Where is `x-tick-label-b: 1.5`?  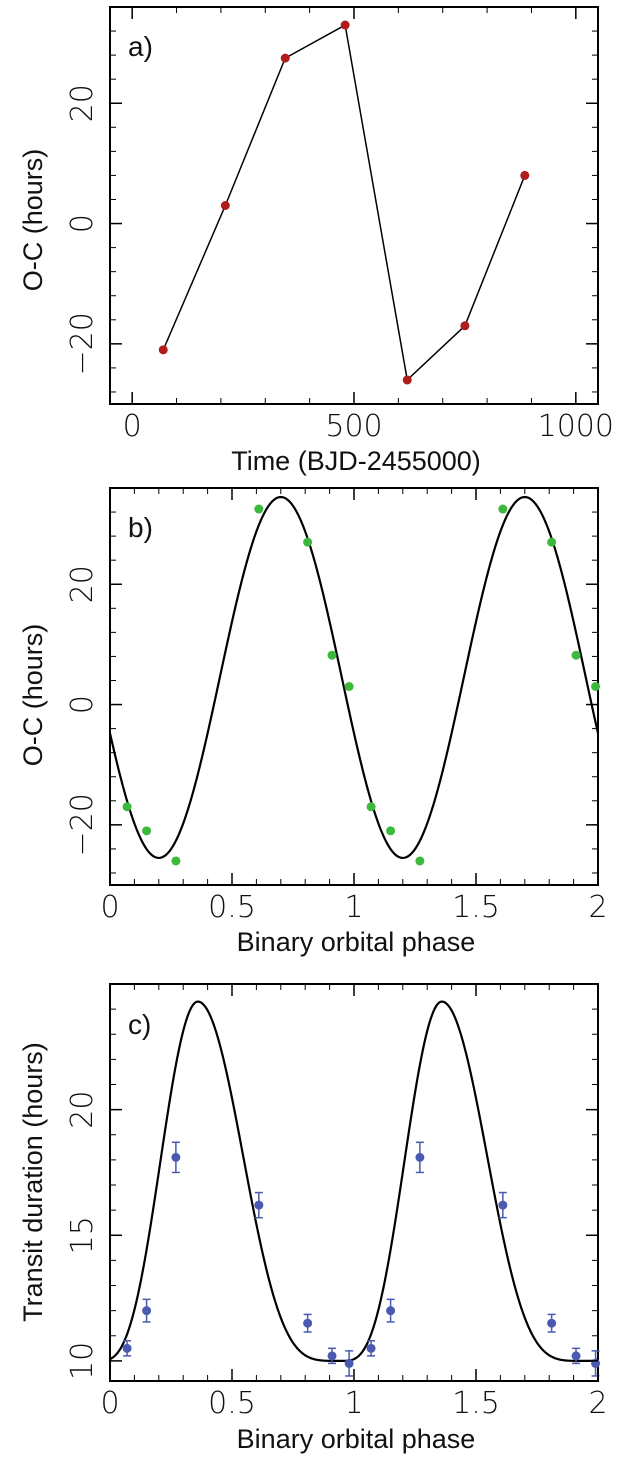
x-tick-label-b: 1.5 is located at coordinates (476, 907).